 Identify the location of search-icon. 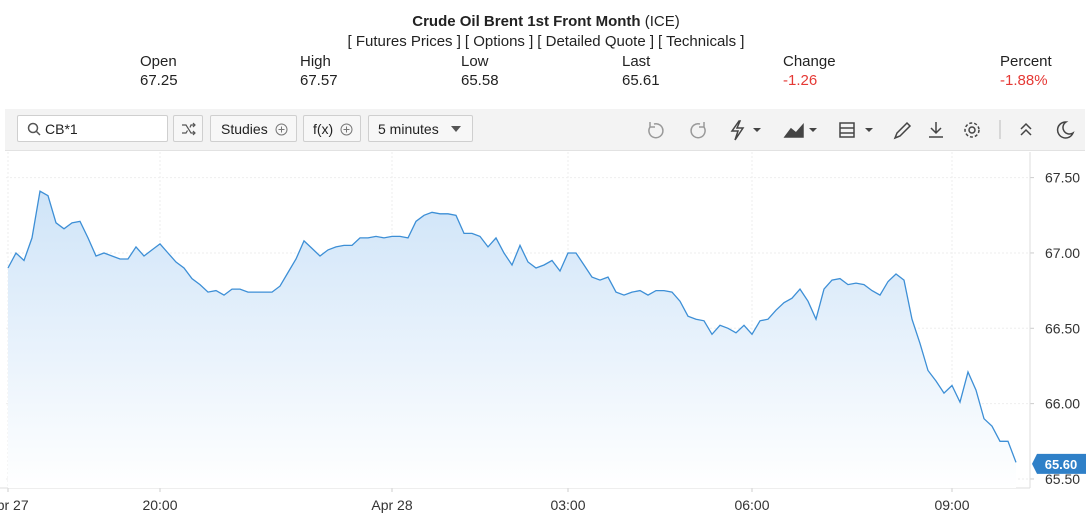
(34, 129).